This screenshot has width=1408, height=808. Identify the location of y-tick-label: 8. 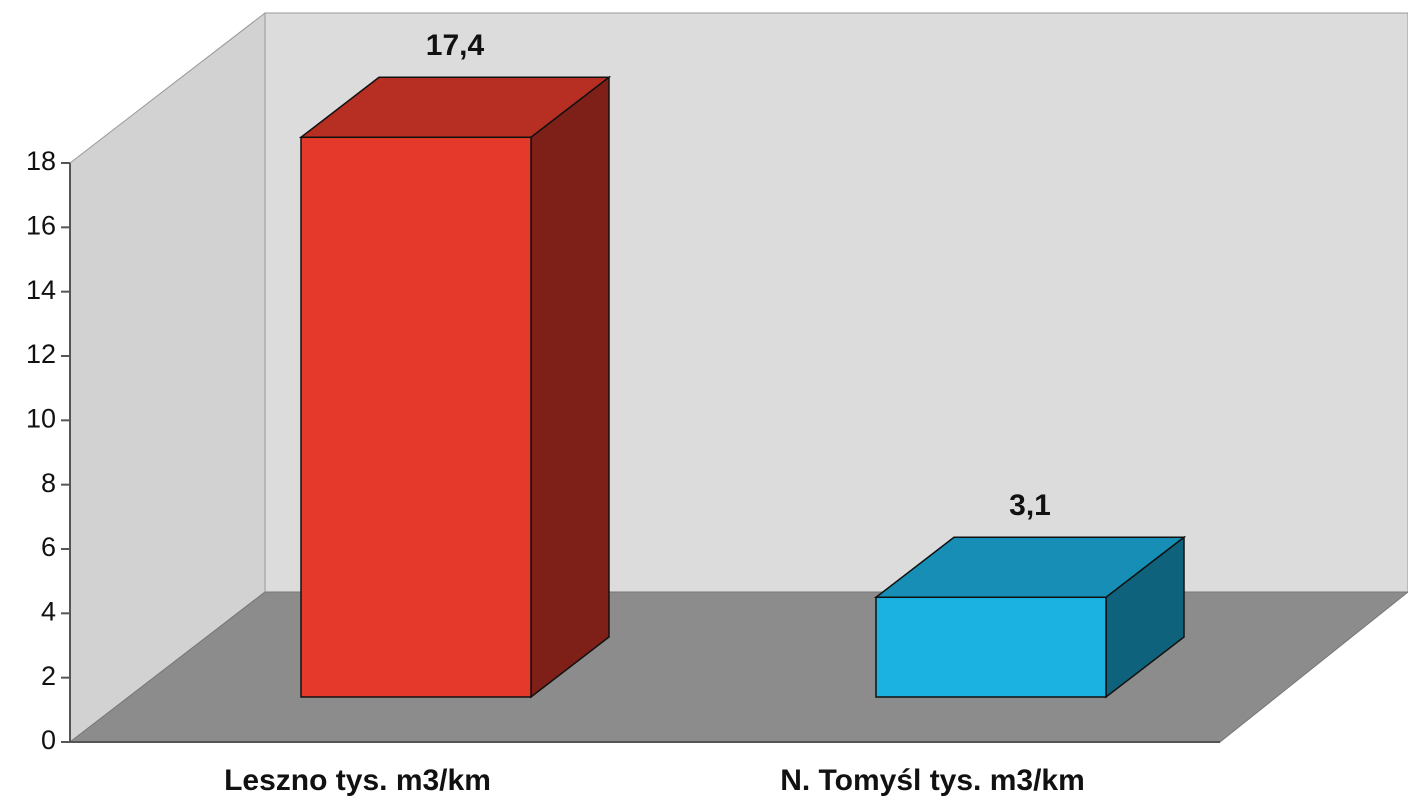
(48, 483).